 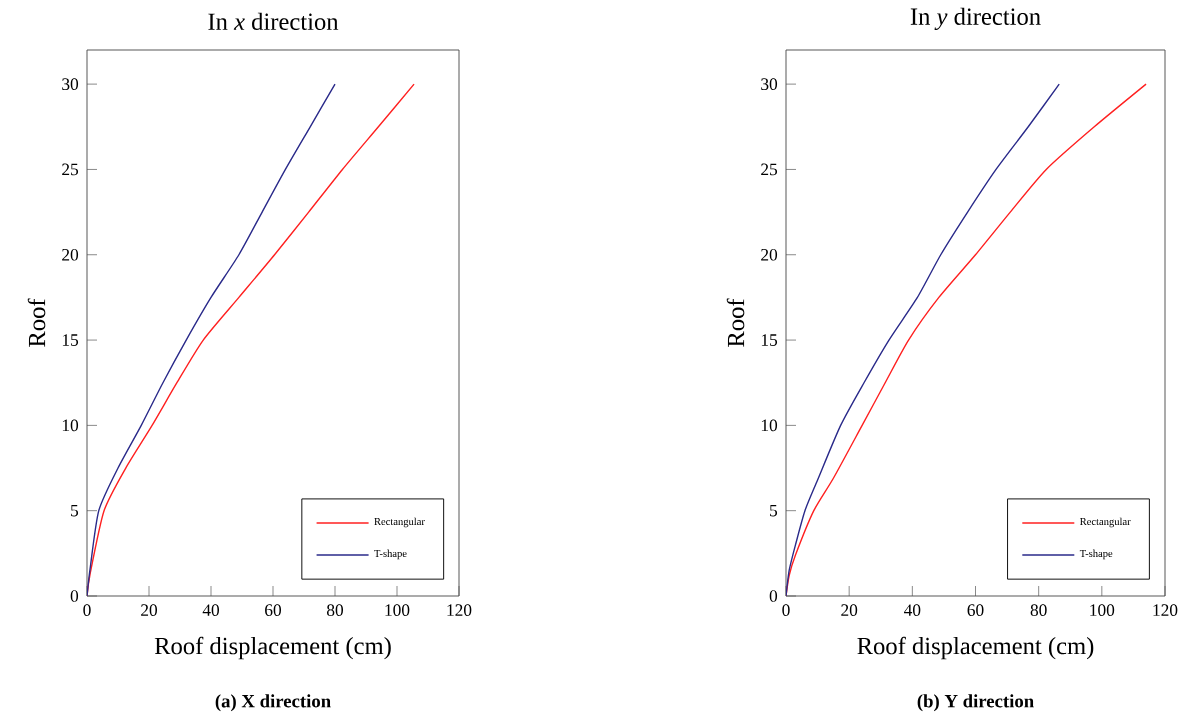 What do you see at coordinates (273, 21) in the screenshot?
I see `chart-title: In x direction` at bounding box center [273, 21].